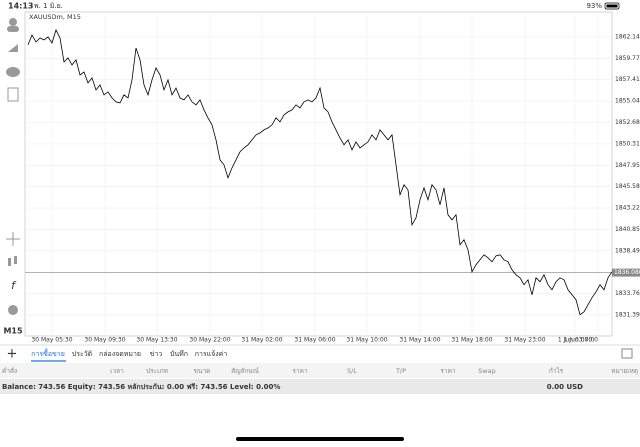 Image resolution: width=640 pixels, height=447 pixels. Describe the element at coordinates (13, 29) in the screenshot. I see `account-icon-body` at that location.